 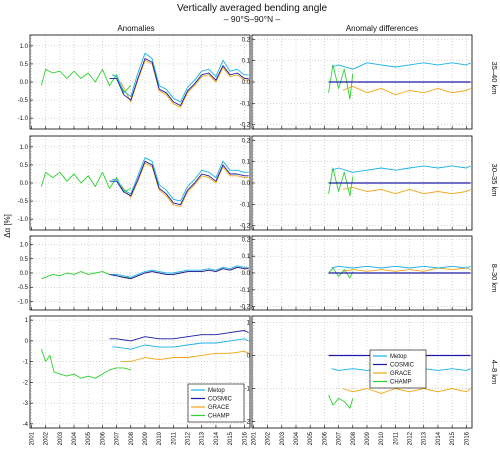 What do you see at coordinates (7, 226) in the screenshot?
I see `y-axis-label: Δα [%]` at bounding box center [7, 226].